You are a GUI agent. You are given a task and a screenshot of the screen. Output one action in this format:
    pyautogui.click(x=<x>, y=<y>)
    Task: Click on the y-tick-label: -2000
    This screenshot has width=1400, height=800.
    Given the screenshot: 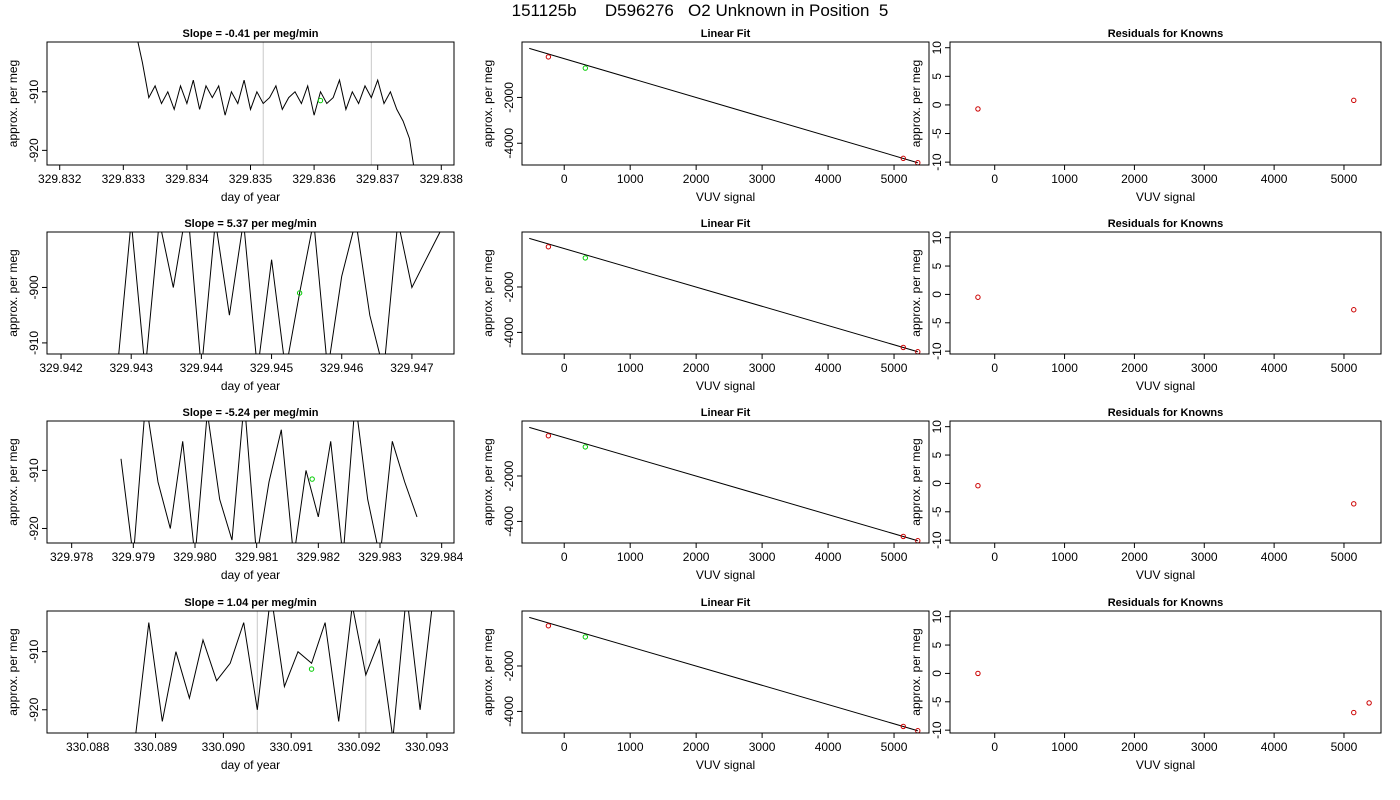 What is the action you would take?
    pyautogui.click(x=509, y=97)
    